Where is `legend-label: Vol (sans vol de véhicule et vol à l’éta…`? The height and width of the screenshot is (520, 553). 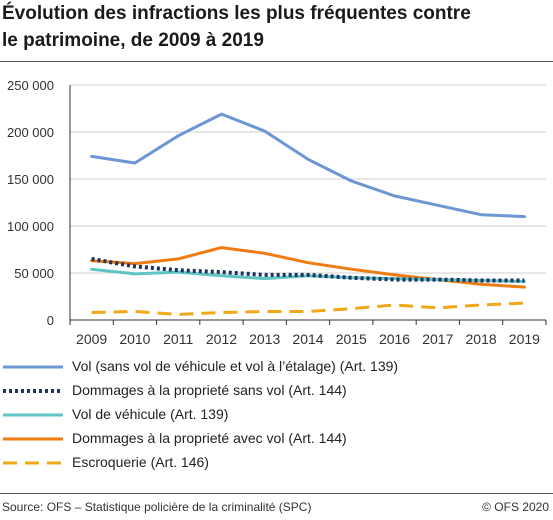 legend-label: Vol (sans vol de véhicule et vol à l’éta… is located at coordinates (235, 366).